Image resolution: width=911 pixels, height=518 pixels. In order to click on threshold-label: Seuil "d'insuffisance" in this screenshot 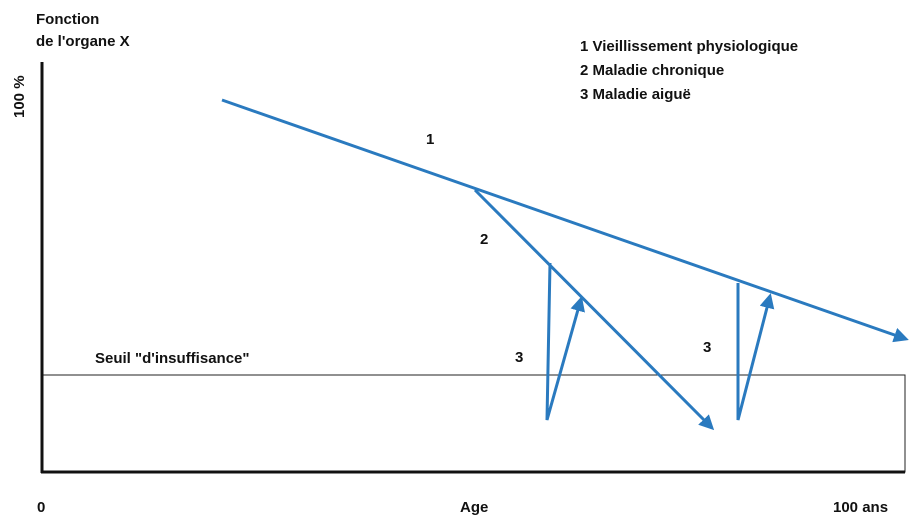, I will do `click(172, 358)`.